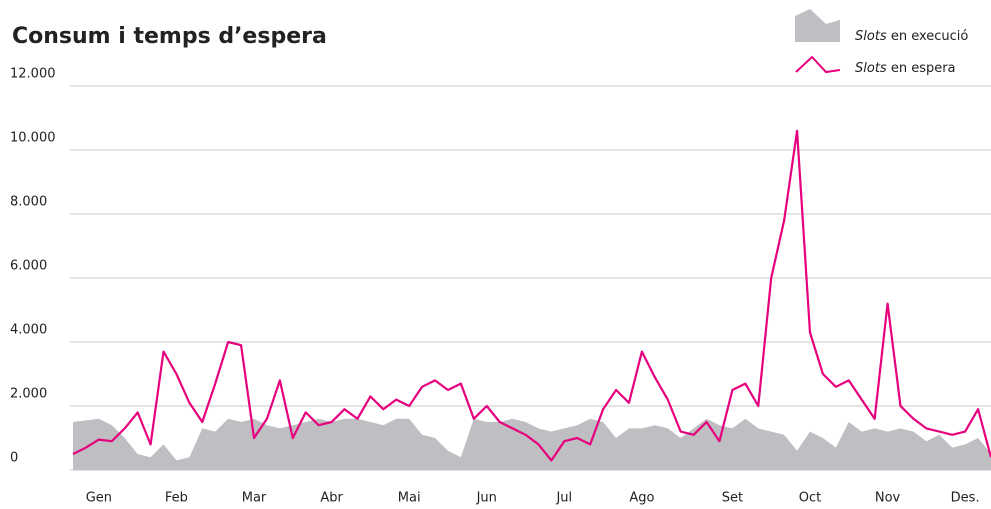  I want to click on y-tick-label: 12.000, so click(33, 74).